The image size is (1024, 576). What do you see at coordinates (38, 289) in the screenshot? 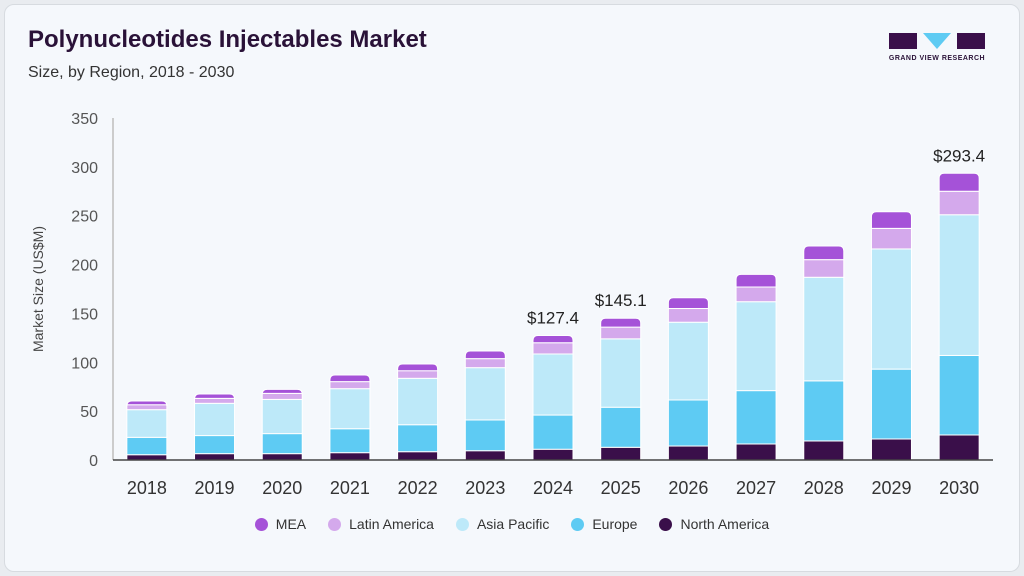
I see `y-axis-label: Market Size (US$M)` at bounding box center [38, 289].